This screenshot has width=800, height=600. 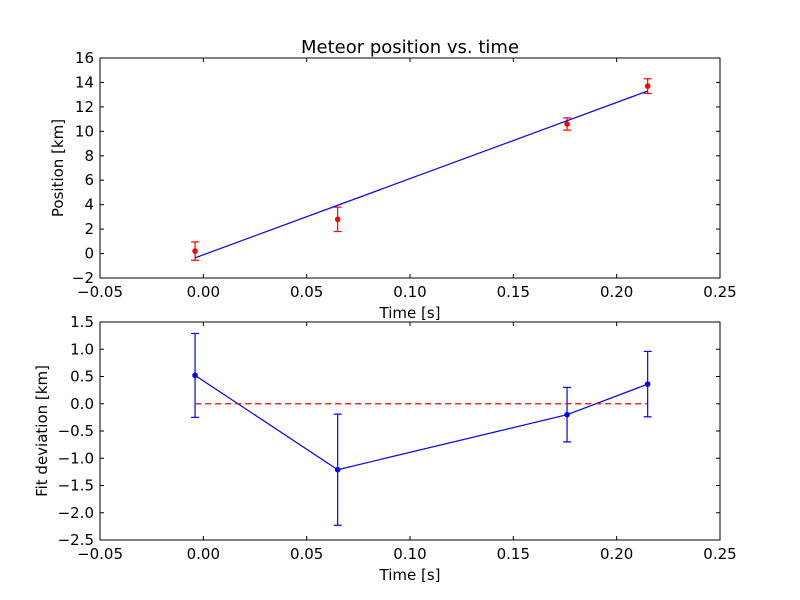 I want to click on y-tick-label: −1.5, so click(x=76, y=486).